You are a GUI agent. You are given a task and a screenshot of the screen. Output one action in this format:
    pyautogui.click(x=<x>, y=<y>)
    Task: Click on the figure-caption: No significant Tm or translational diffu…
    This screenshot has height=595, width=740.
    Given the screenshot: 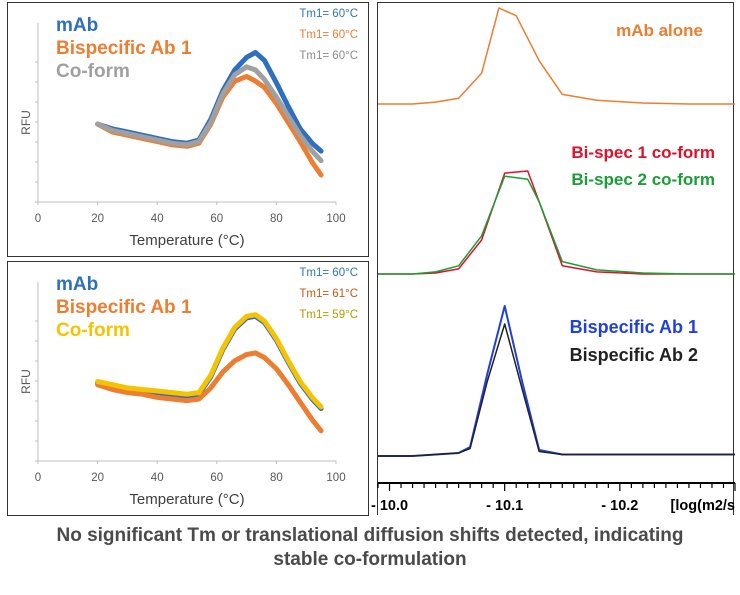 What is the action you would take?
    pyautogui.click(x=370, y=548)
    